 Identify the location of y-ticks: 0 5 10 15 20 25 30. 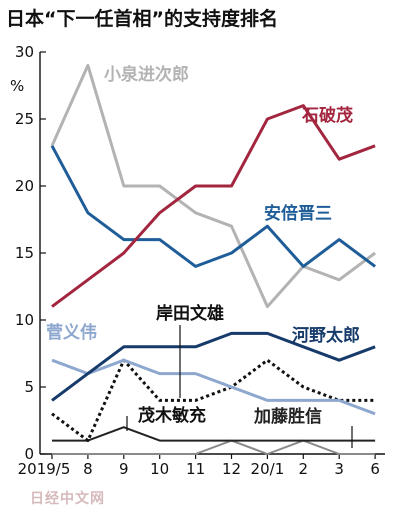
(30, 253).